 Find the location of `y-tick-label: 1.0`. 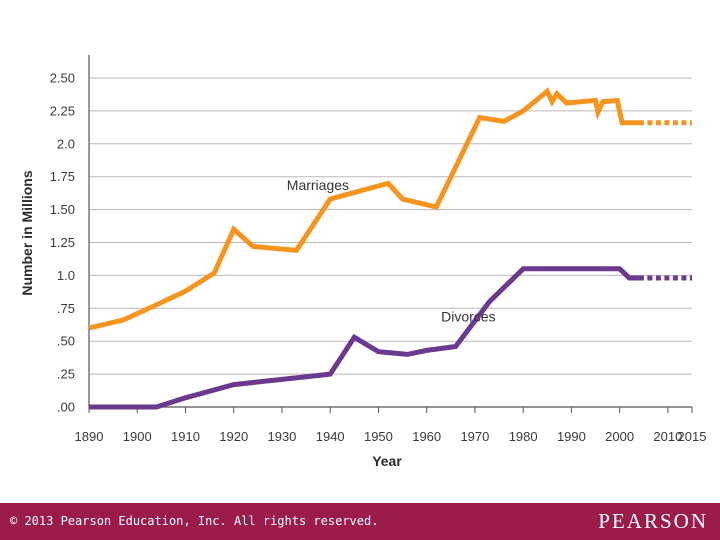

y-tick-label: 1.0 is located at coordinates (66, 275).